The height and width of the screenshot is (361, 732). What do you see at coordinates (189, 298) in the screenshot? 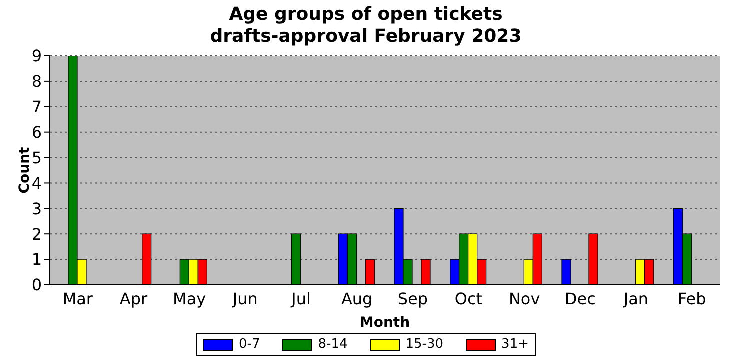
I see `x-tick-label: May` at bounding box center [189, 298].